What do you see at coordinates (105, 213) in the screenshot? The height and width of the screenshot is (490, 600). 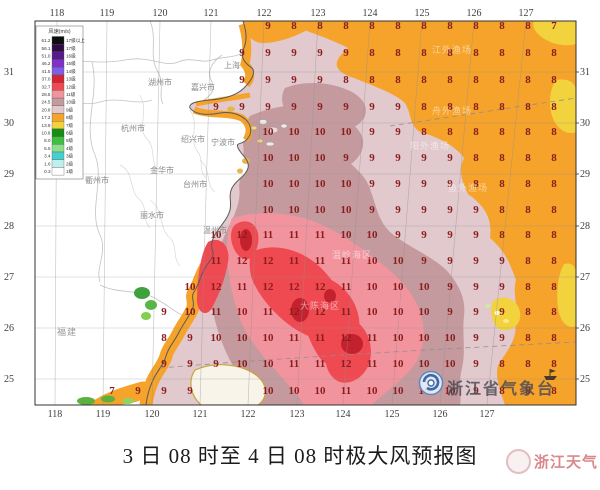 I see `meridian-line` at bounding box center [105, 213].